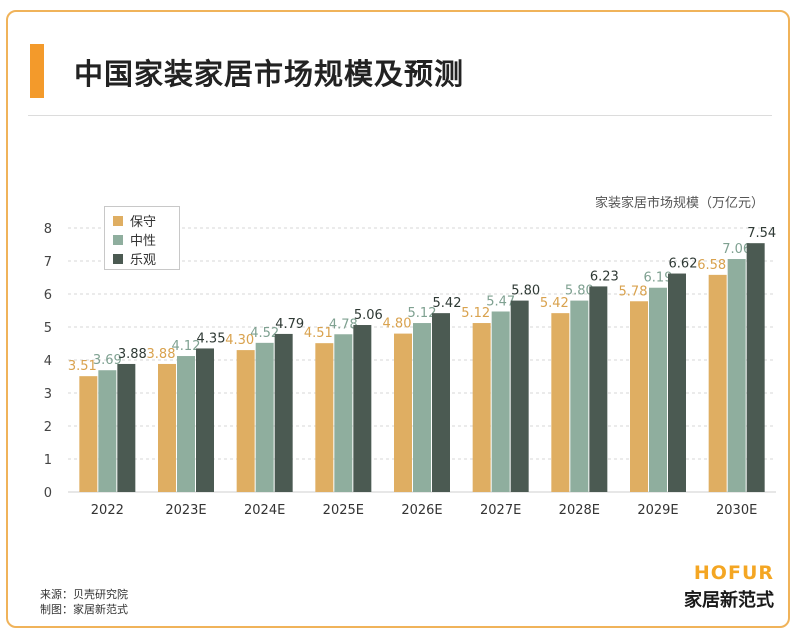 Image resolution: width=800 pixels, height=636 pixels. What do you see at coordinates (658, 278) in the screenshot?
I see `data-label: 6.19` at bounding box center [658, 278].